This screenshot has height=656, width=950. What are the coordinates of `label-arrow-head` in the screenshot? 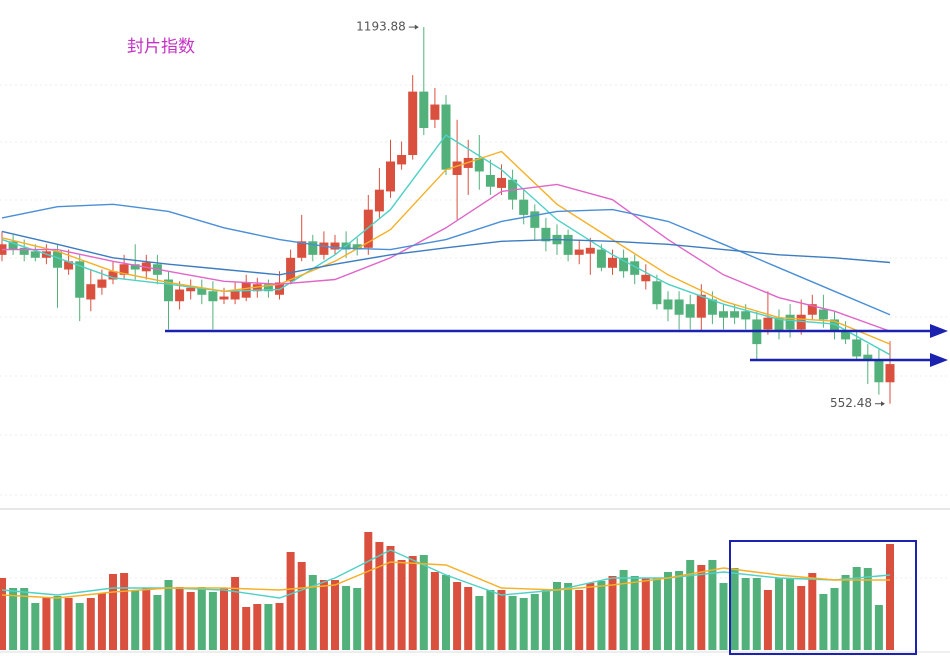 It's located at (883, 404).